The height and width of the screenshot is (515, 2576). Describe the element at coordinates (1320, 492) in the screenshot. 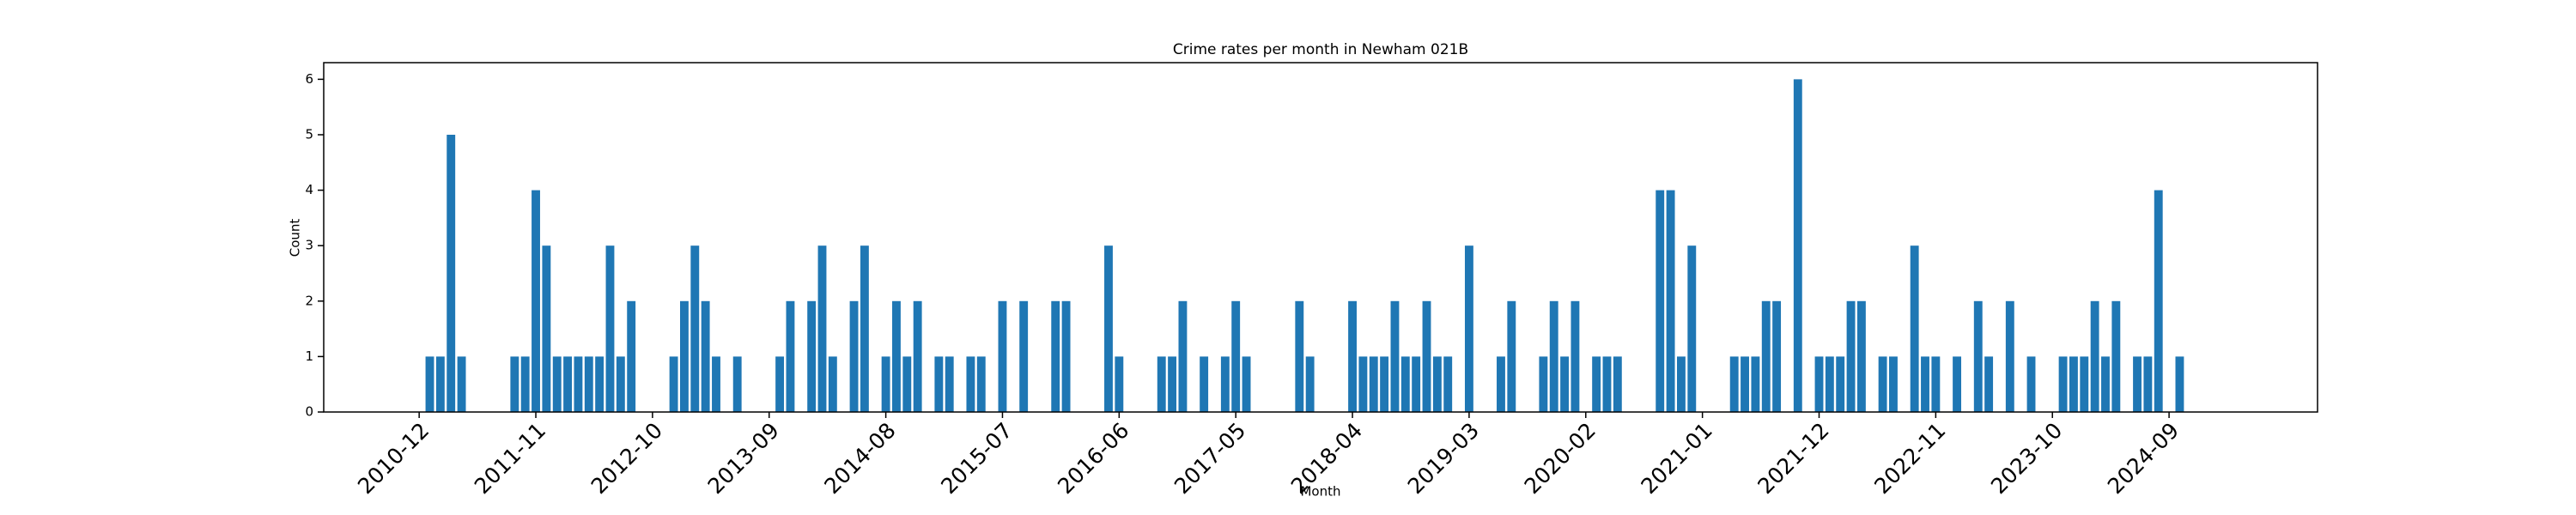

I see `x-axis-label: Month` at that location.